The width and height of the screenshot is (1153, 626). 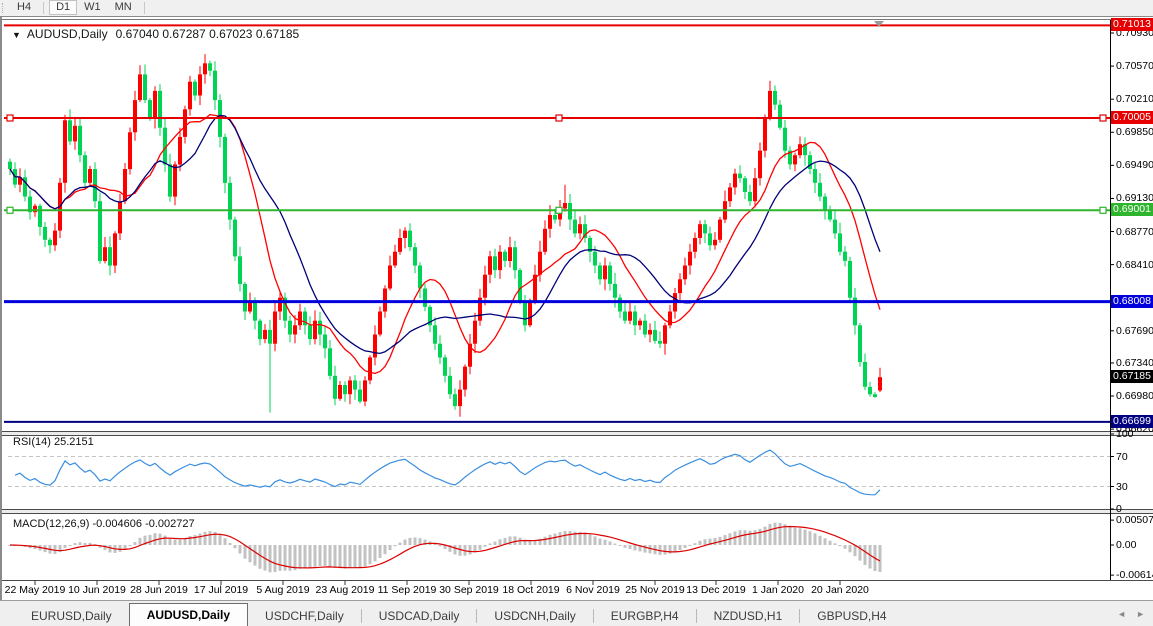 I want to click on ohlc-low: 0.67023, so click(x=231, y=34).